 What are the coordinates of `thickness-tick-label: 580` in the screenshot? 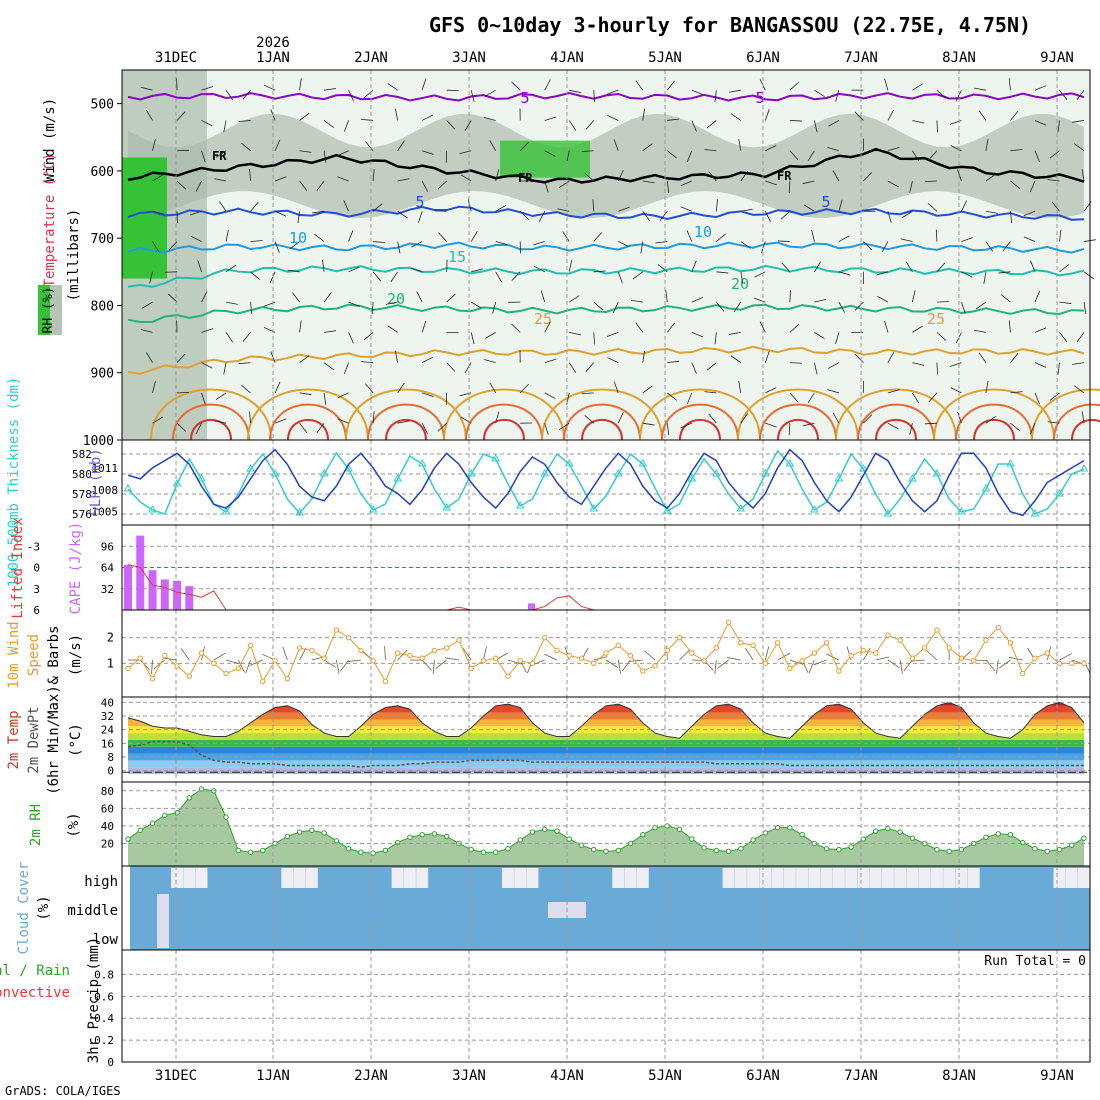 It's located at (82, 474).